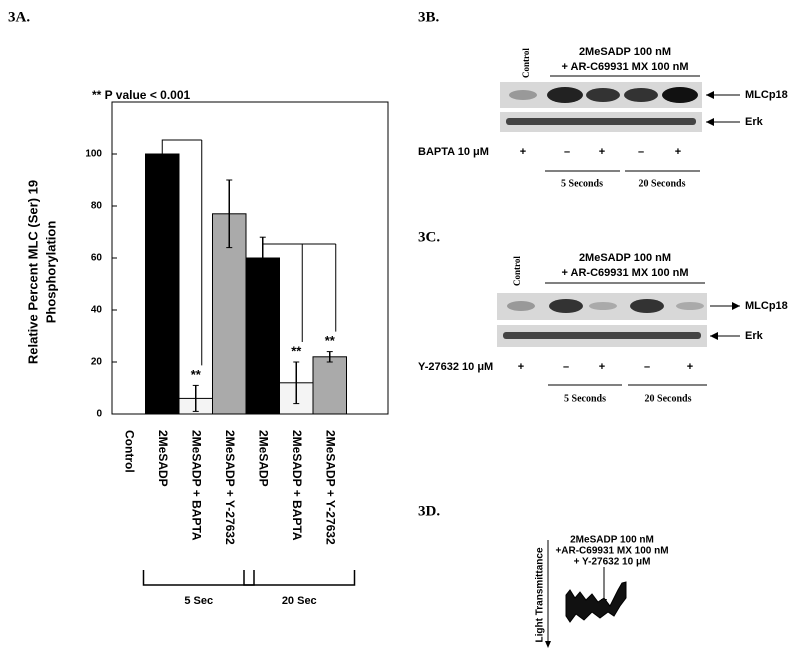  I want to click on panel-label: 3B., so click(429, 17).